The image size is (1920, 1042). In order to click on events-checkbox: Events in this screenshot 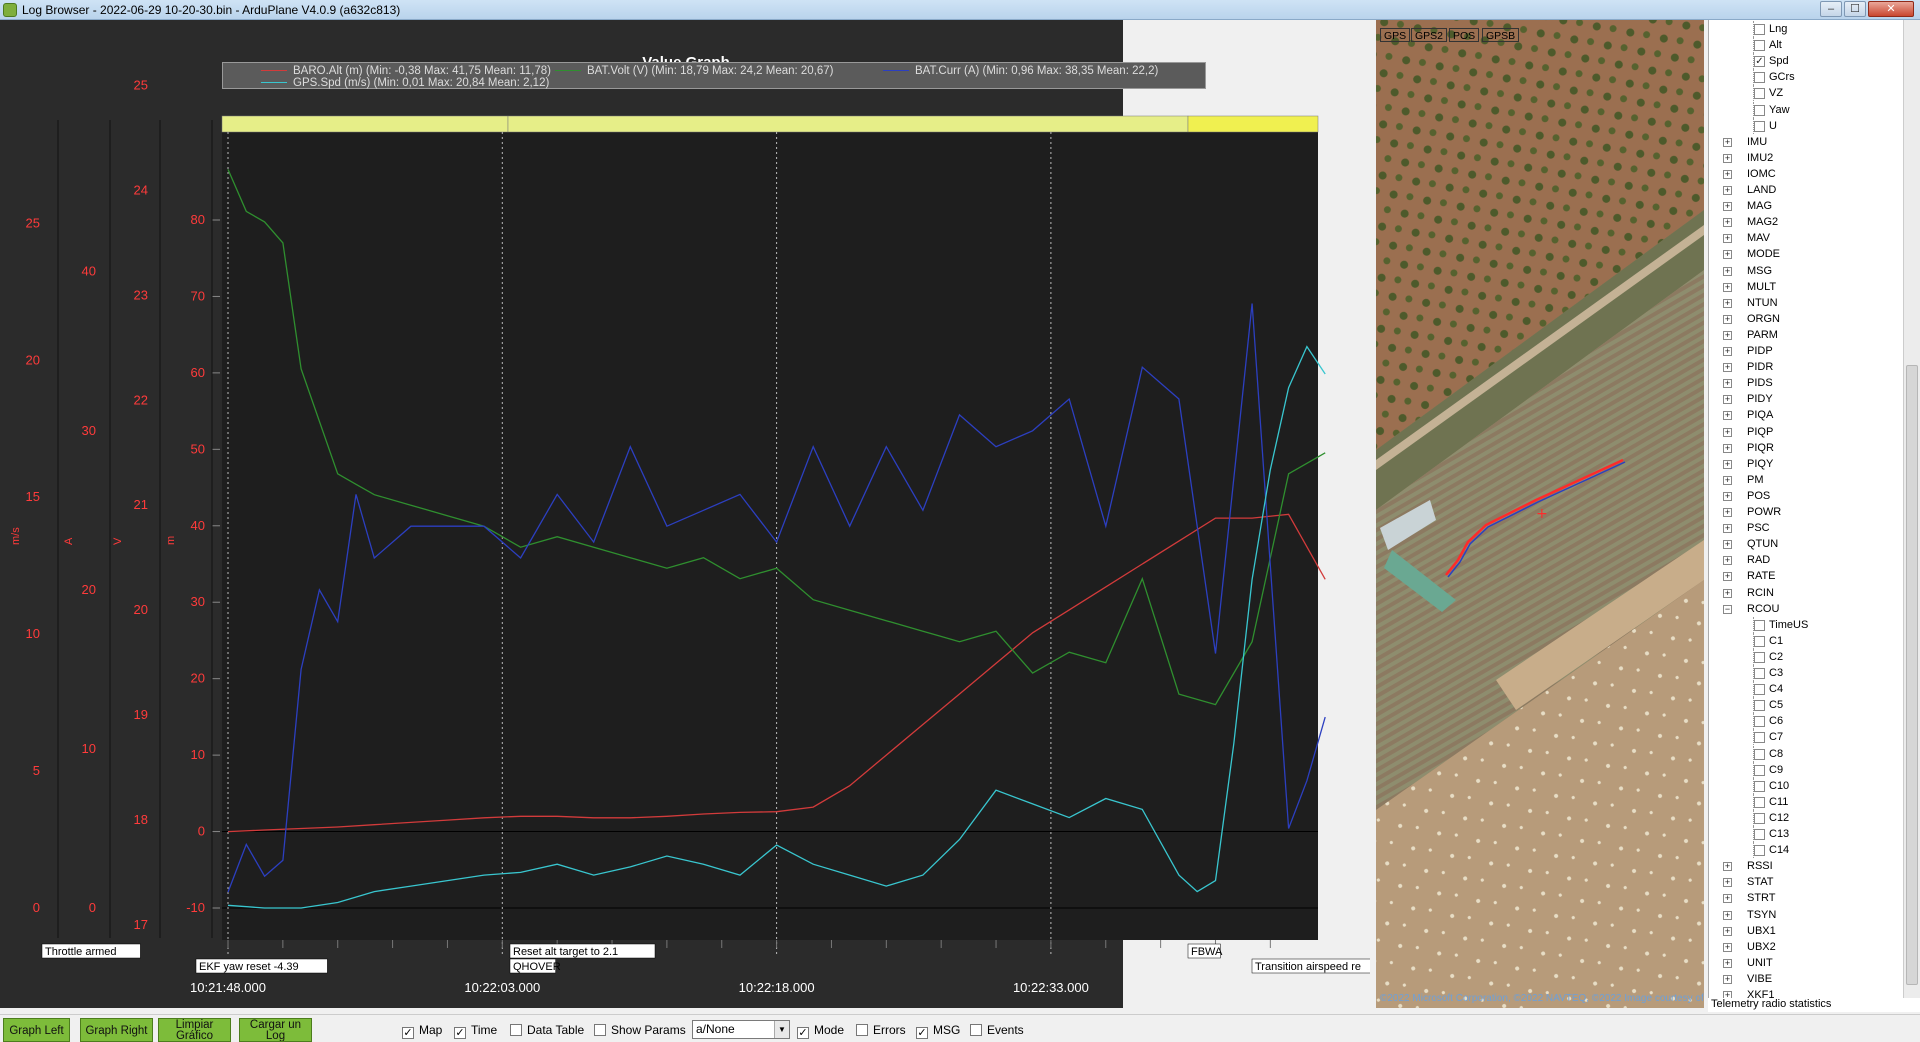, I will do `click(997, 1030)`.